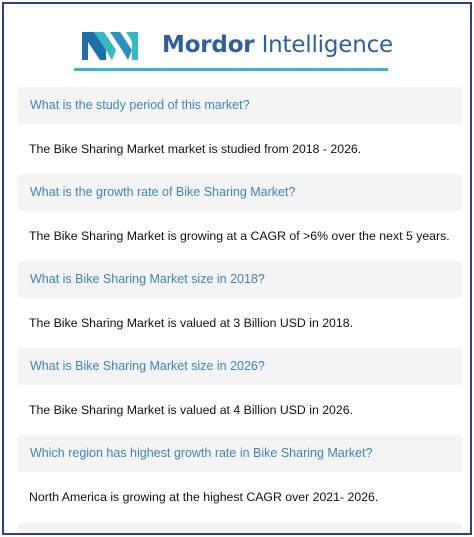 The width and height of the screenshot is (474, 537). Describe the element at coordinates (231, 69) in the screenshot. I see `brand-underline` at that location.